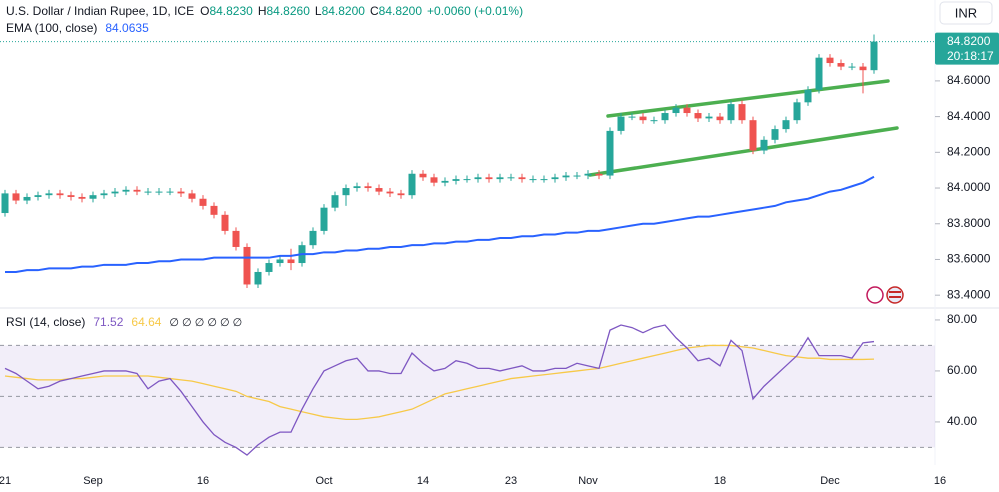 The image size is (999, 492). I want to click on x-tick-label: Dec, so click(830, 481).